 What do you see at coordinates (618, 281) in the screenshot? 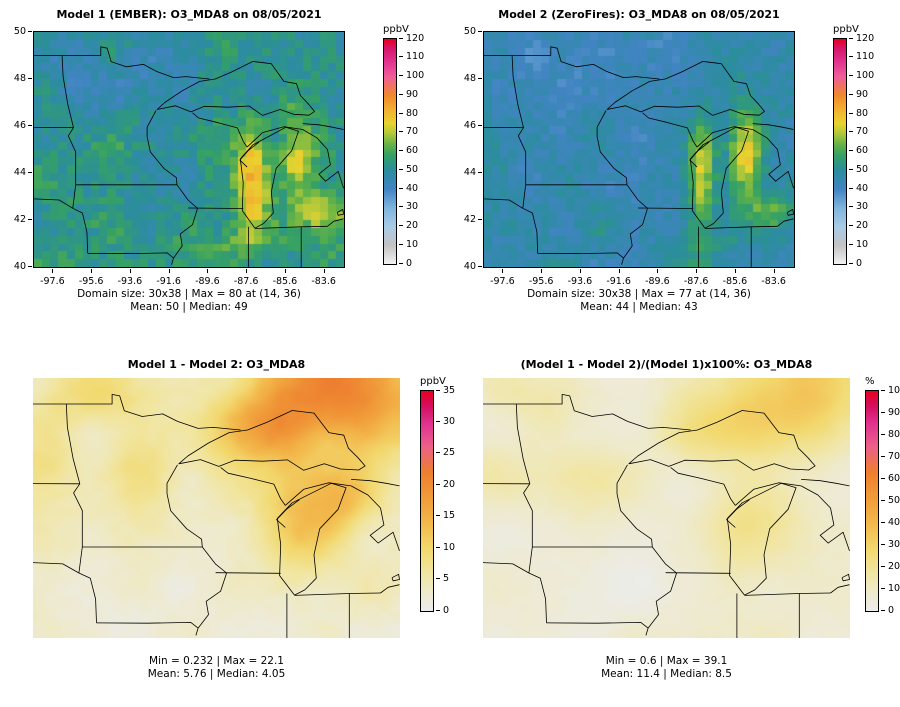
I see `x-tick-label: -91.6` at bounding box center [618, 281].